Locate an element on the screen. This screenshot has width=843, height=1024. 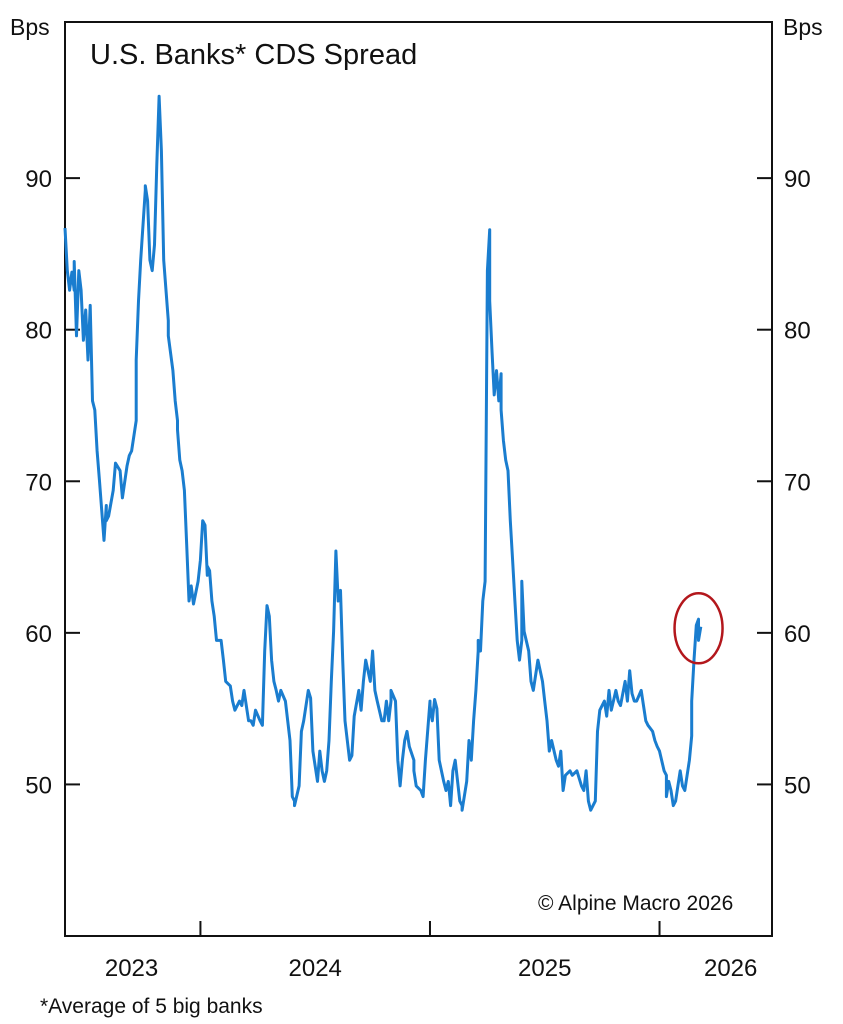
y-tick-label-right: 70 is located at coordinates (797, 482).